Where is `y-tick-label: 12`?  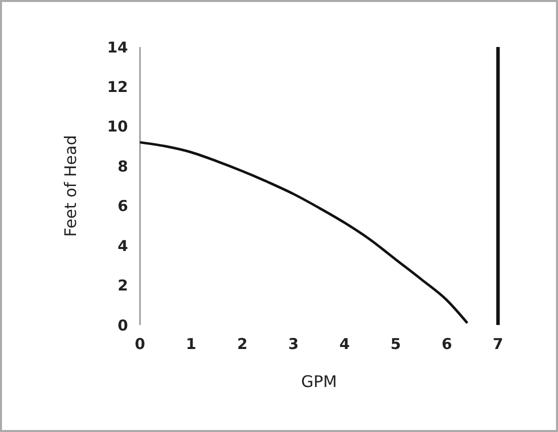
y-tick-label: 12 is located at coordinates (117, 87).